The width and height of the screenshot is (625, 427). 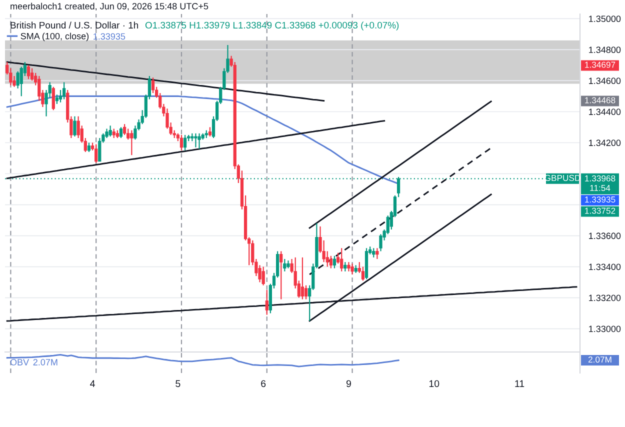 I want to click on text: 1.33935, so click(x=600, y=199).